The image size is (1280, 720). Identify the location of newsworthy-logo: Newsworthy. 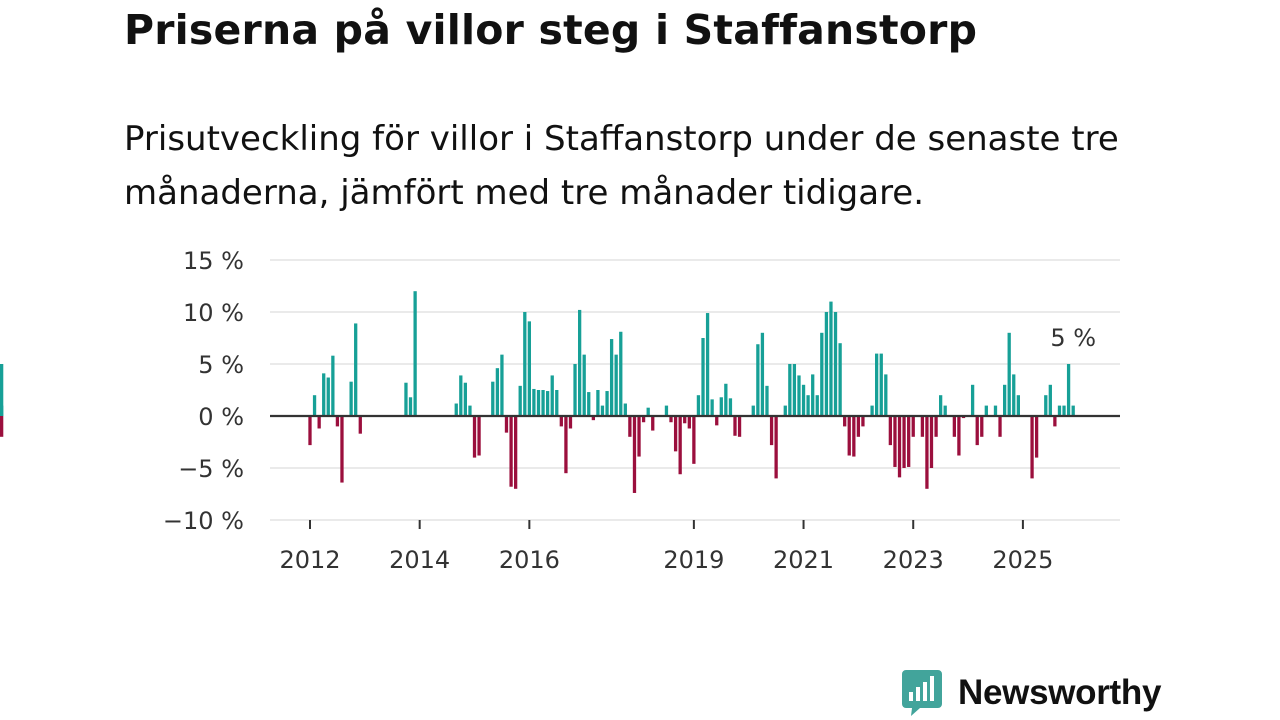
(1031, 693).